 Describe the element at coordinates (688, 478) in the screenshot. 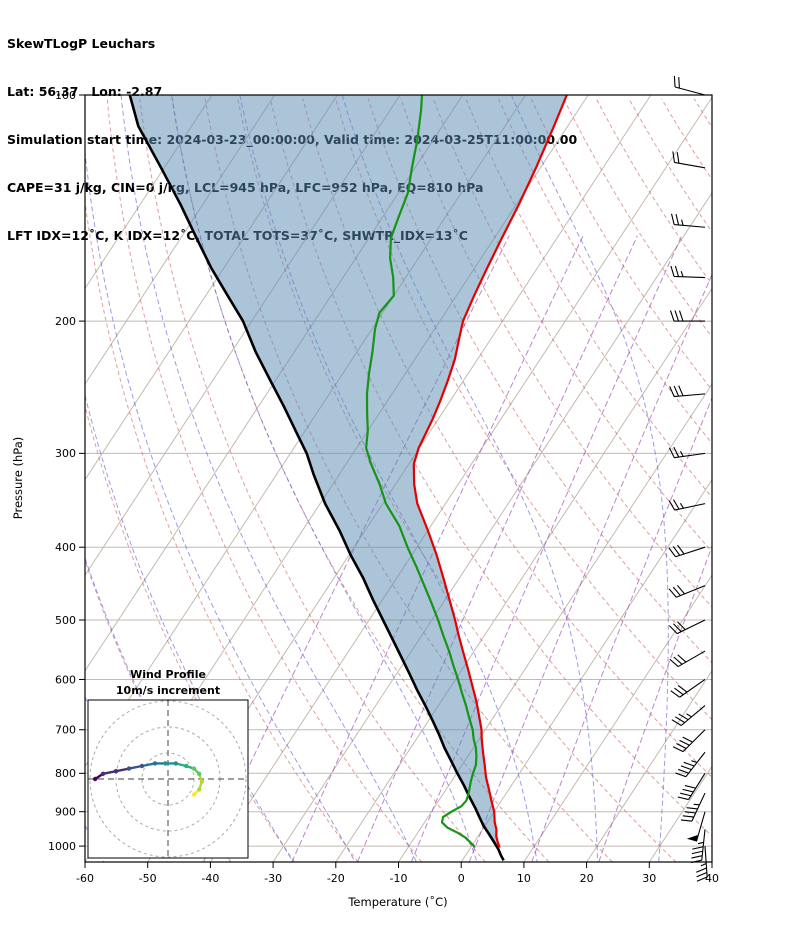

I see `wind-barbs` at that location.